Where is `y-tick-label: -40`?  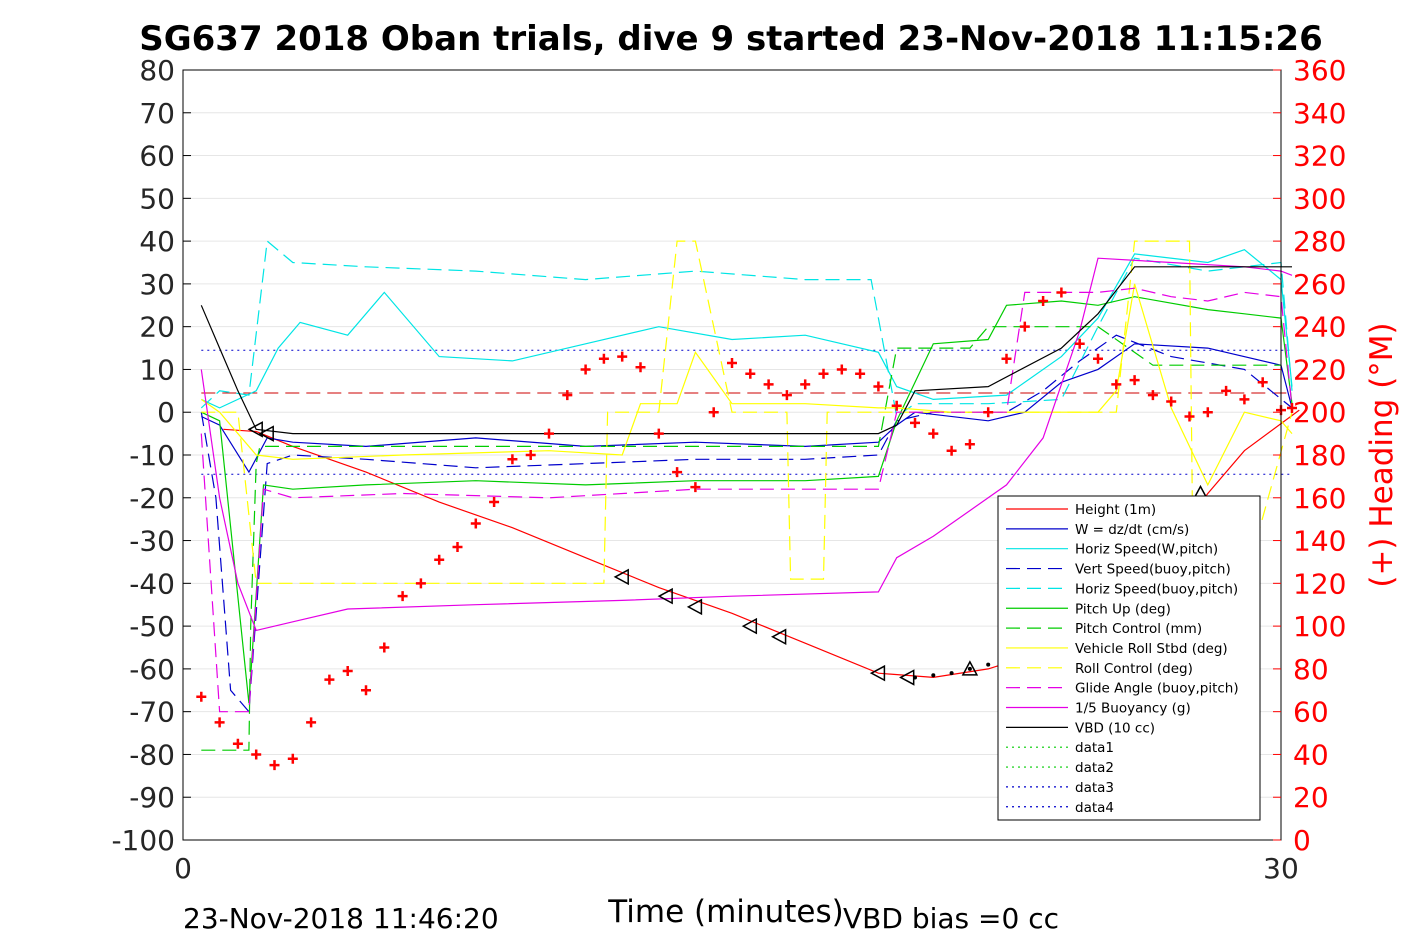
y-tick-label: -40 is located at coordinates (152, 583).